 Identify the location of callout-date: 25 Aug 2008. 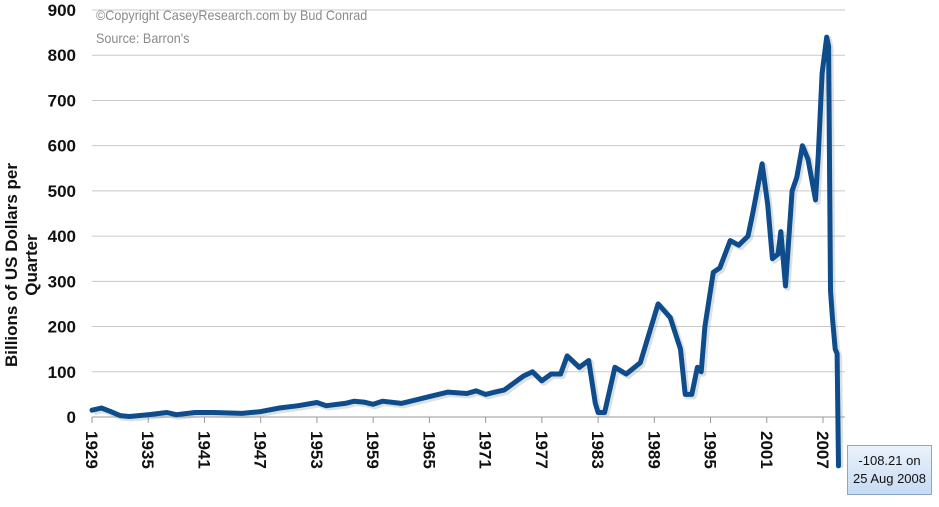
(889, 478).